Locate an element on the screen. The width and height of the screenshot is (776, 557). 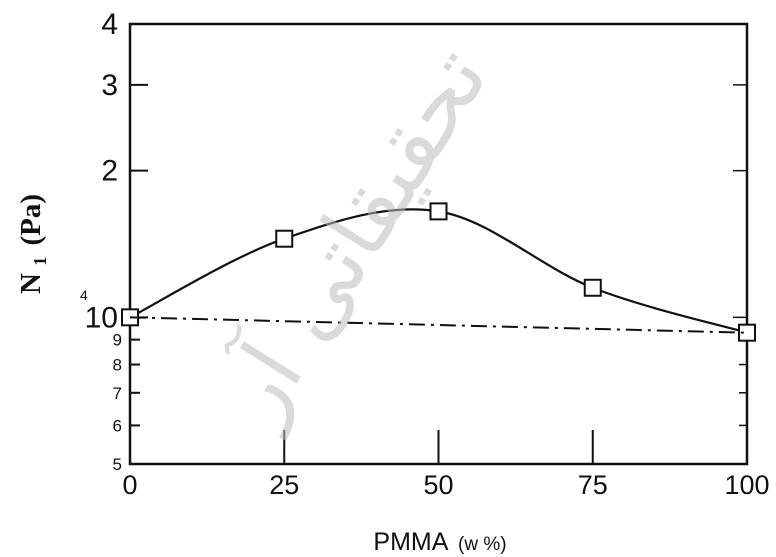
x-tick-label: 0 is located at coordinates (129, 485).